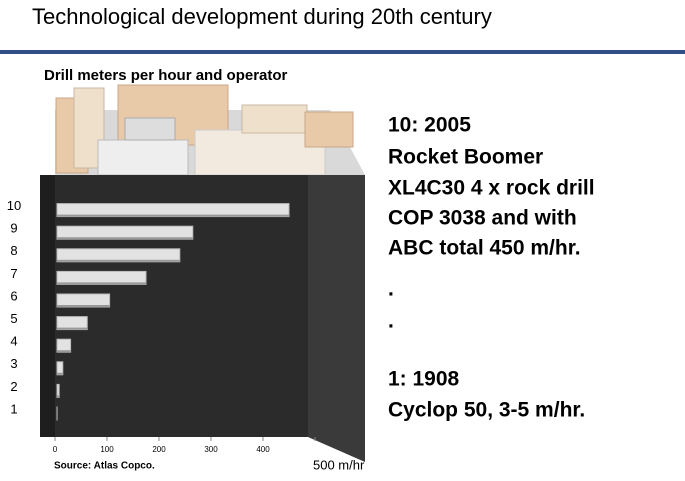  I want to click on x-tick-label: 0, so click(55, 449).